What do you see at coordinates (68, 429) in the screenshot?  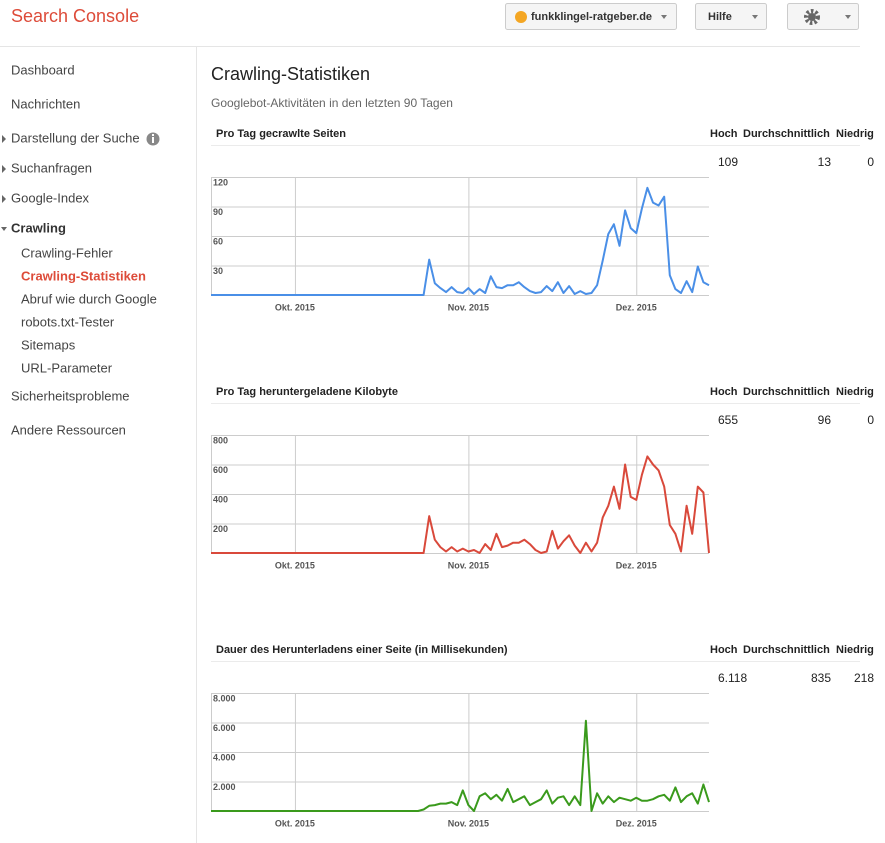 I see `nav-item: Andere Ressourcen` at bounding box center [68, 429].